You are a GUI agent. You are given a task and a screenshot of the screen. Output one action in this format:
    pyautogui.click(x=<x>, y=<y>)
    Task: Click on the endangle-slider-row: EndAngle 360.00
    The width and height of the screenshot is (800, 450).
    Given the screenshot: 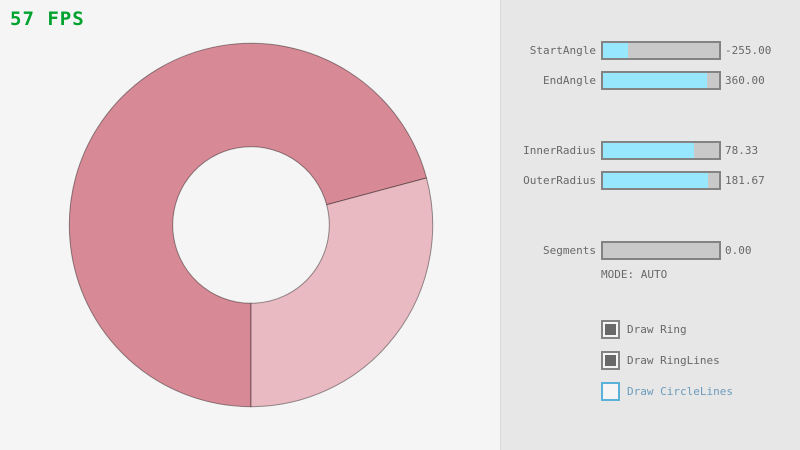 What is the action you would take?
    pyautogui.click(x=650, y=80)
    